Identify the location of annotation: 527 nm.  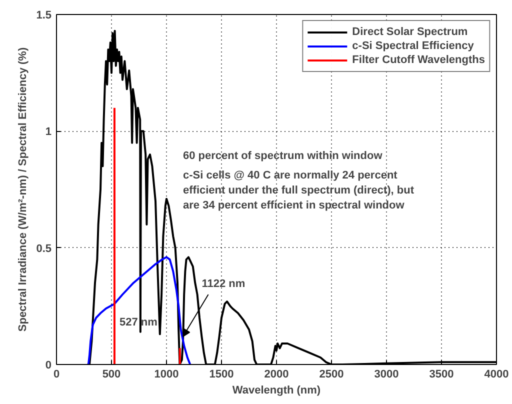
(138, 322).